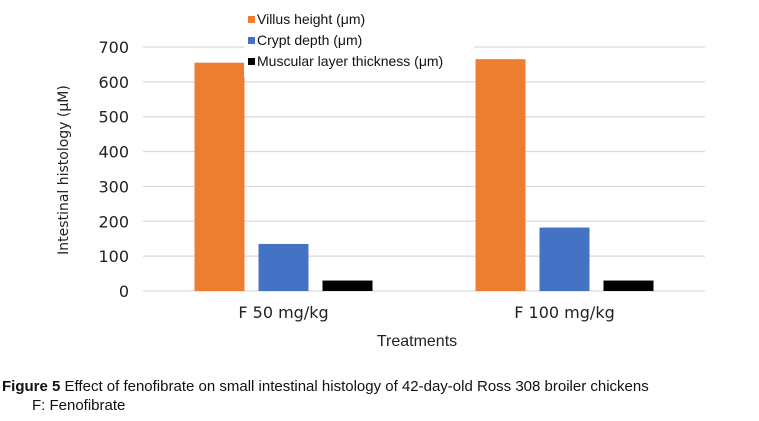 This screenshot has width=759, height=421. I want to click on x-axis-ticks: F 50 mg/kg F 100 mg/kg, so click(426, 312).